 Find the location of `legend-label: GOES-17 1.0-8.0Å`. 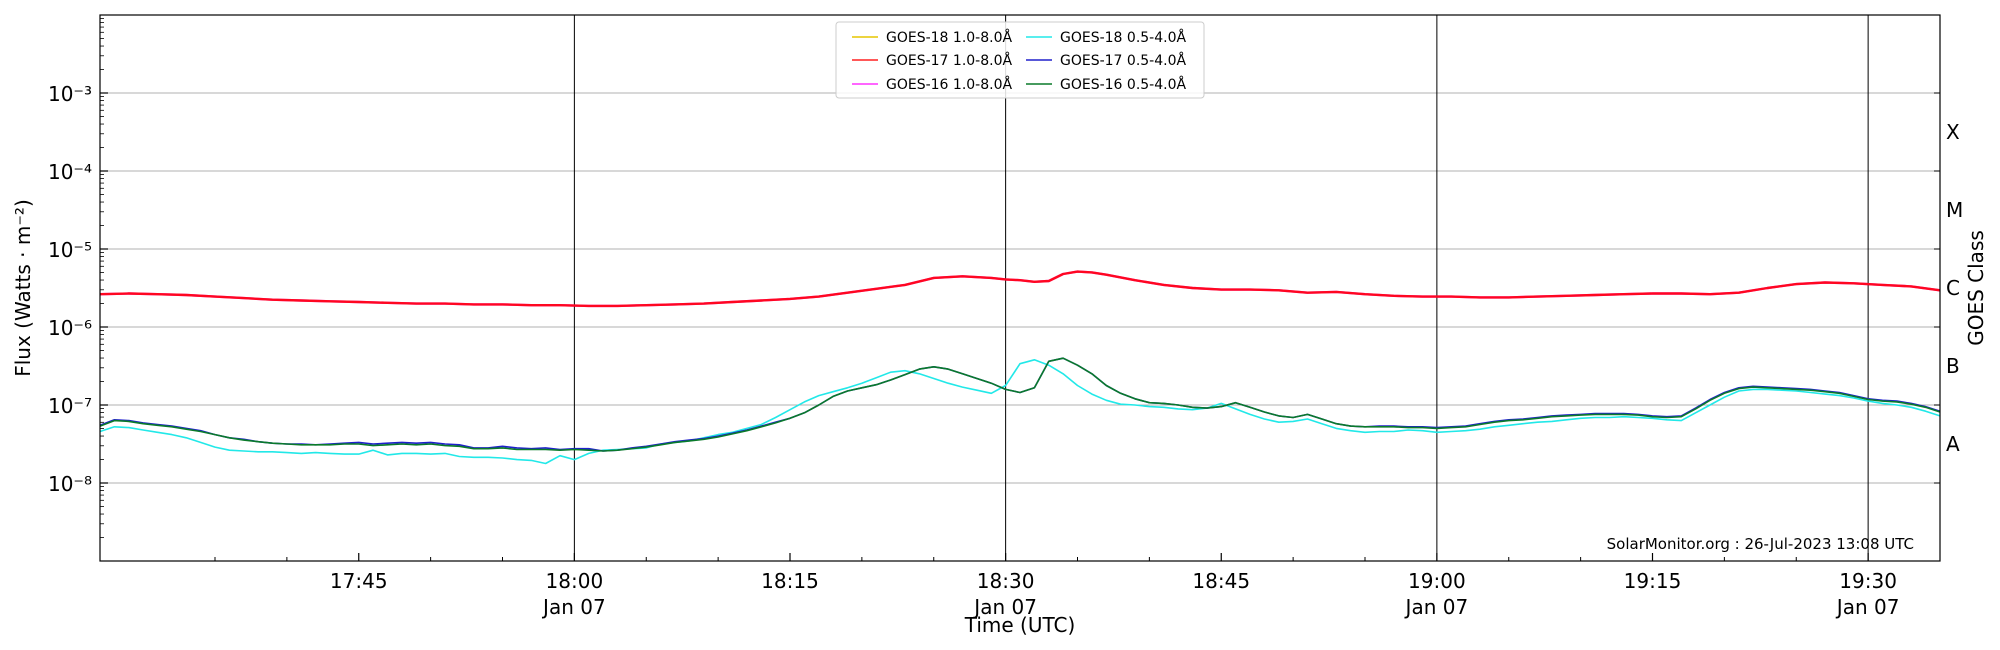

legend-label: GOES-17 1.0-8.0Å is located at coordinates (949, 60).